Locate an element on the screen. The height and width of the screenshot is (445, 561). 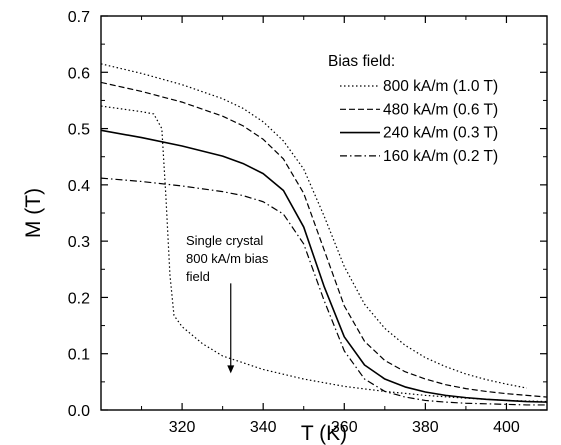
annotation-line: field is located at coordinates (198, 276).